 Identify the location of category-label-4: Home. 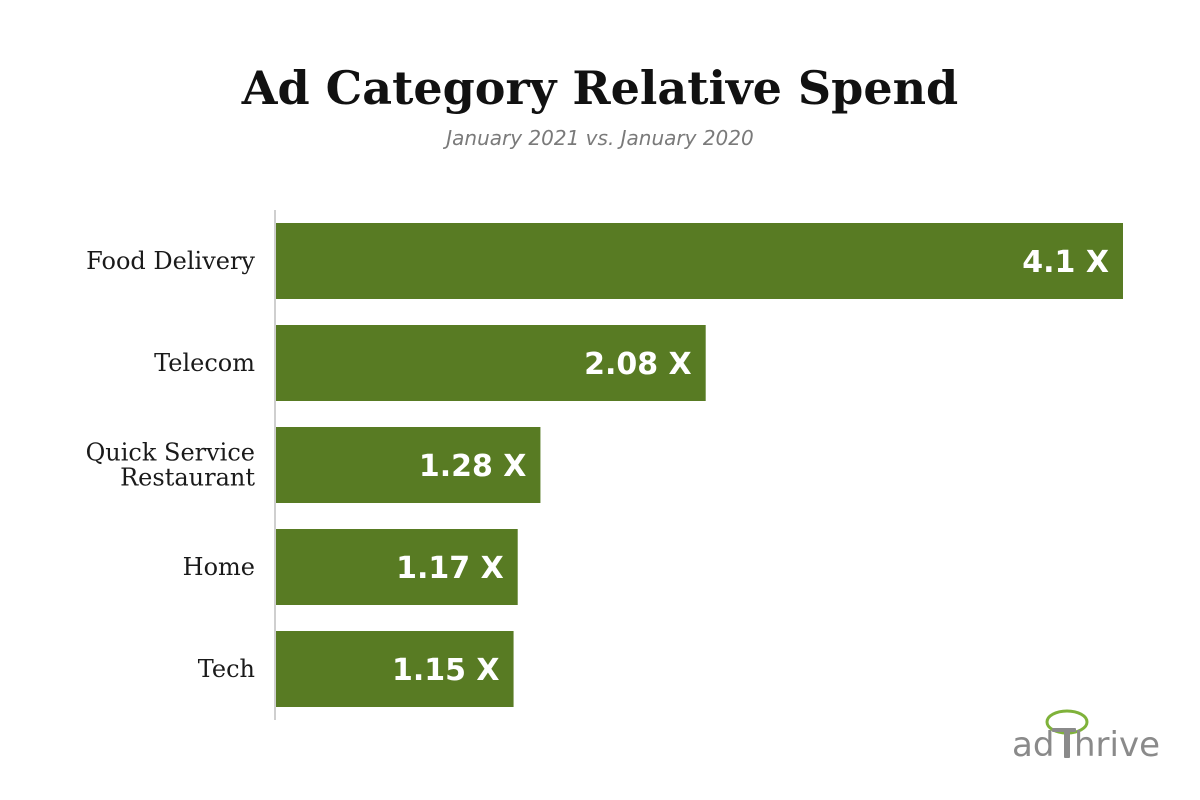
(219, 567).